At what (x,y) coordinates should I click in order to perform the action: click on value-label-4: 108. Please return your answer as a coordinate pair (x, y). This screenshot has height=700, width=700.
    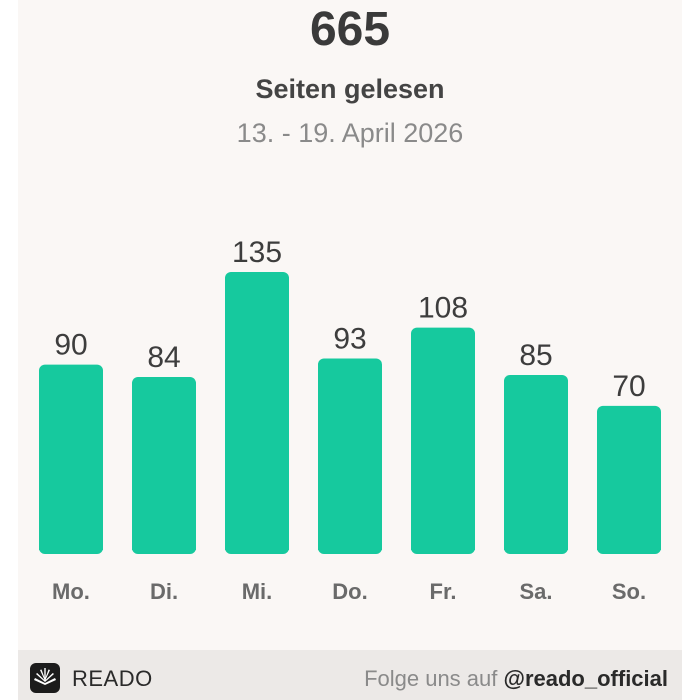
    Looking at the image, I should click on (443, 308).